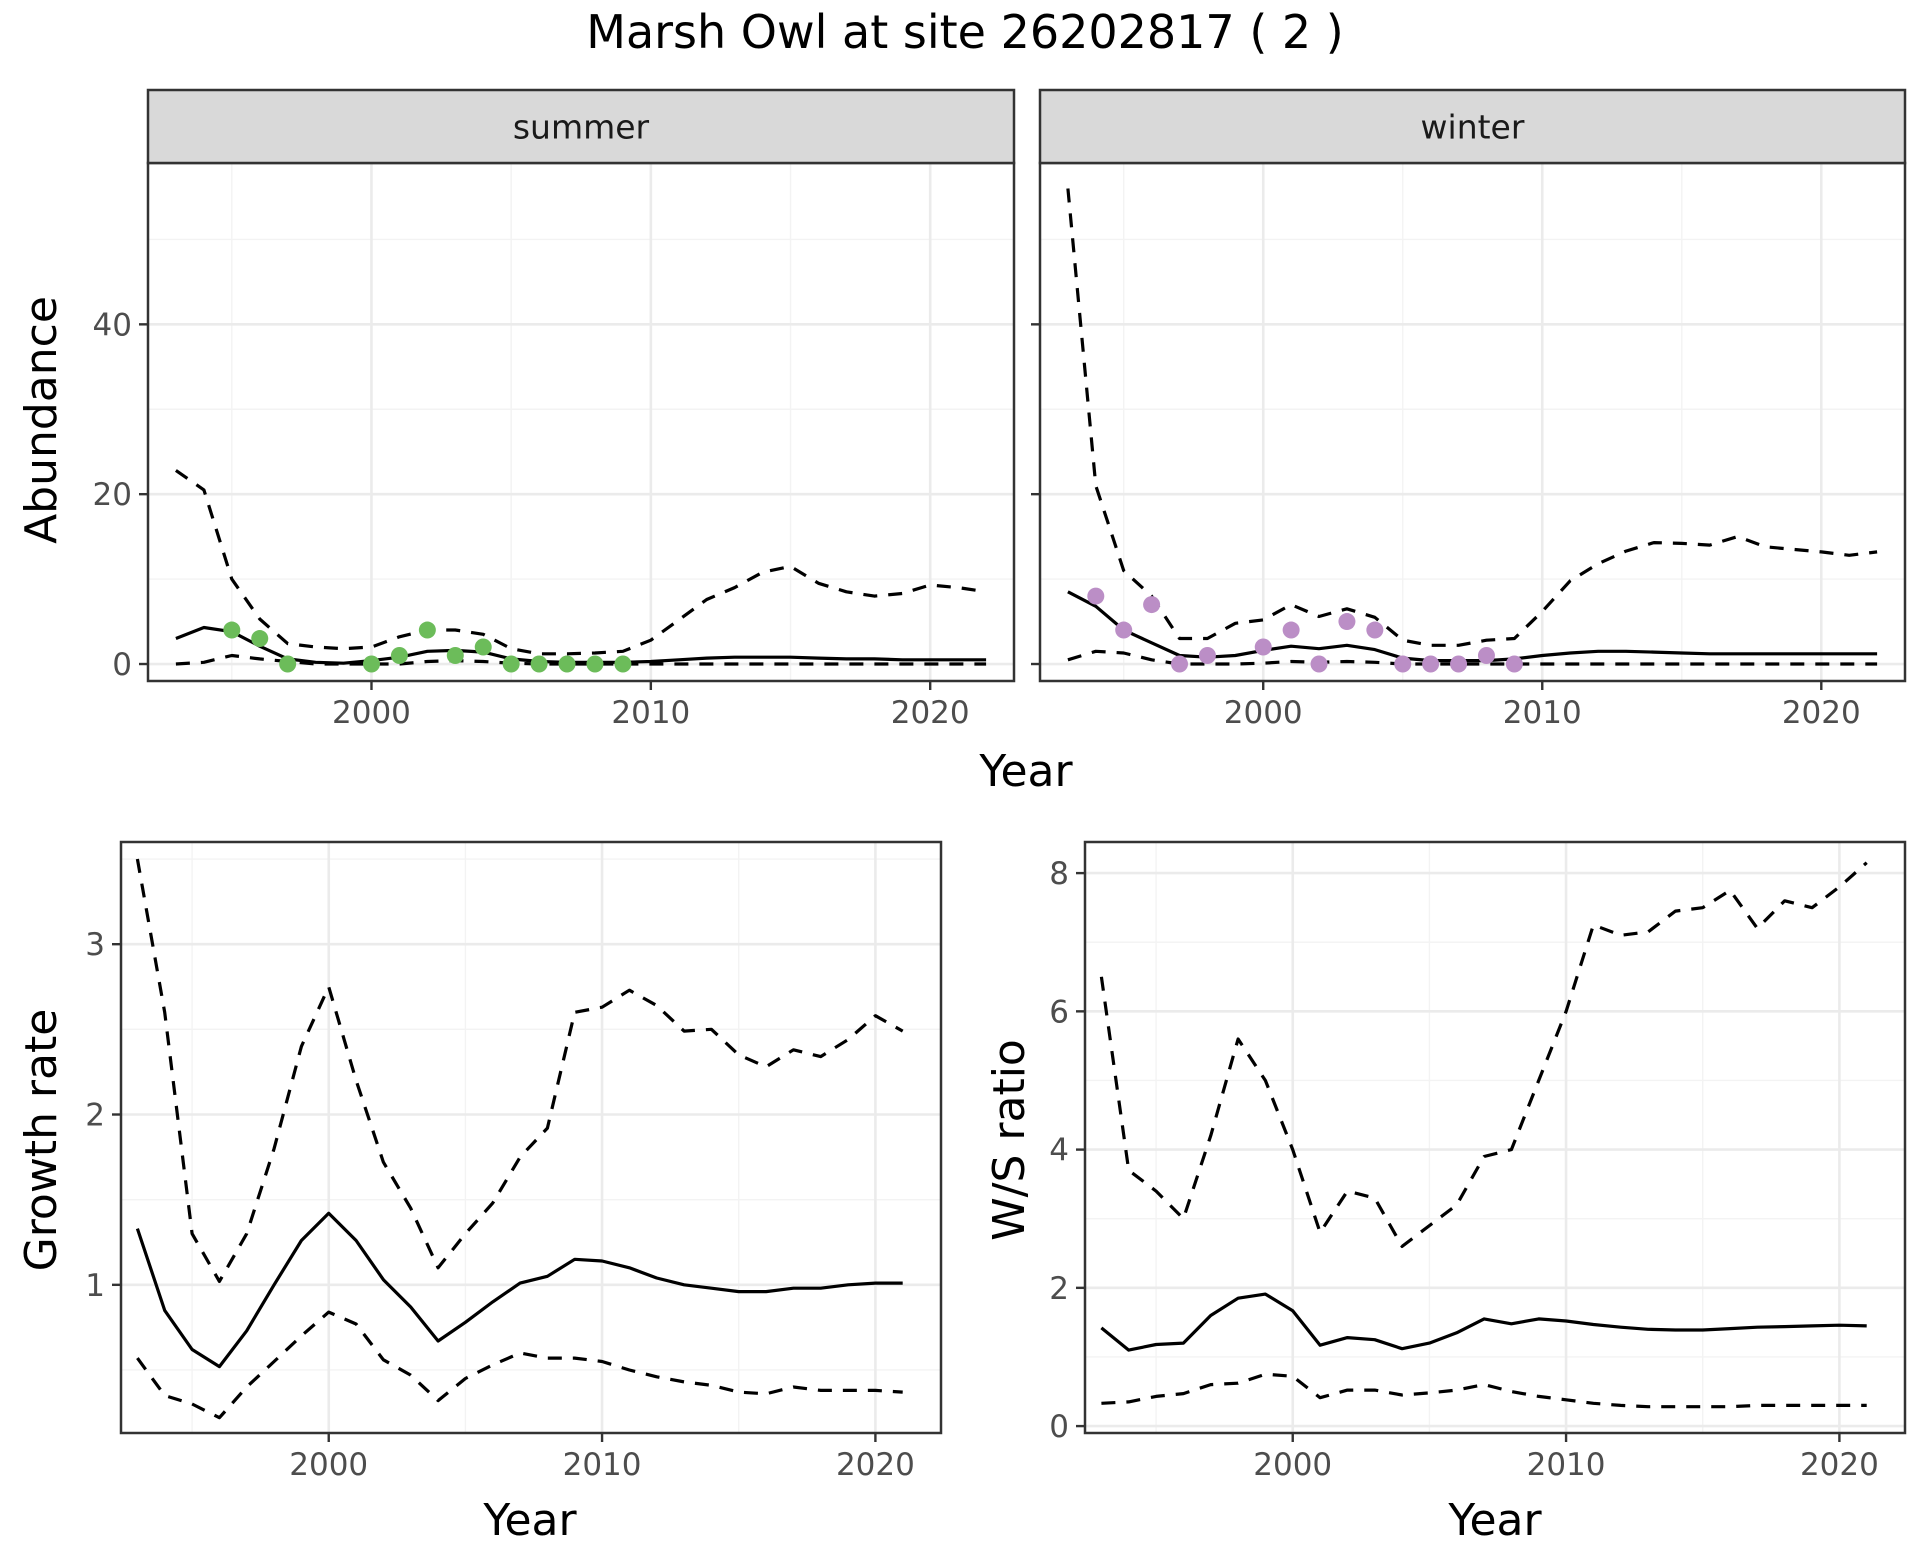 This screenshot has width=1920, height=1560. Describe the element at coordinates (602, 1465) in the screenshot. I see `growth-x-tick-label: 2010` at that location.